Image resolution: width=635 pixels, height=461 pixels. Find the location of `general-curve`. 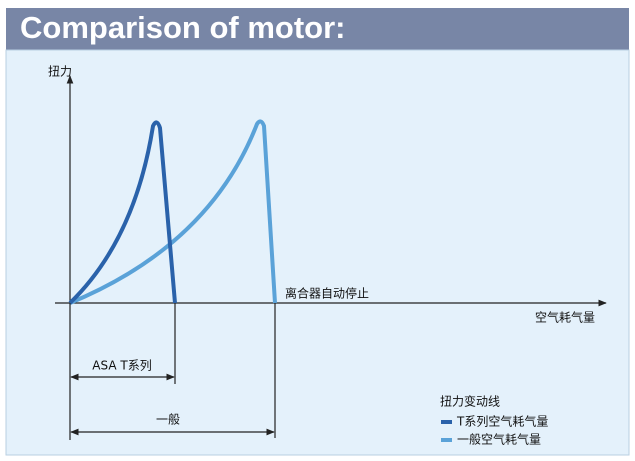

general-curve is located at coordinates (173, 212).